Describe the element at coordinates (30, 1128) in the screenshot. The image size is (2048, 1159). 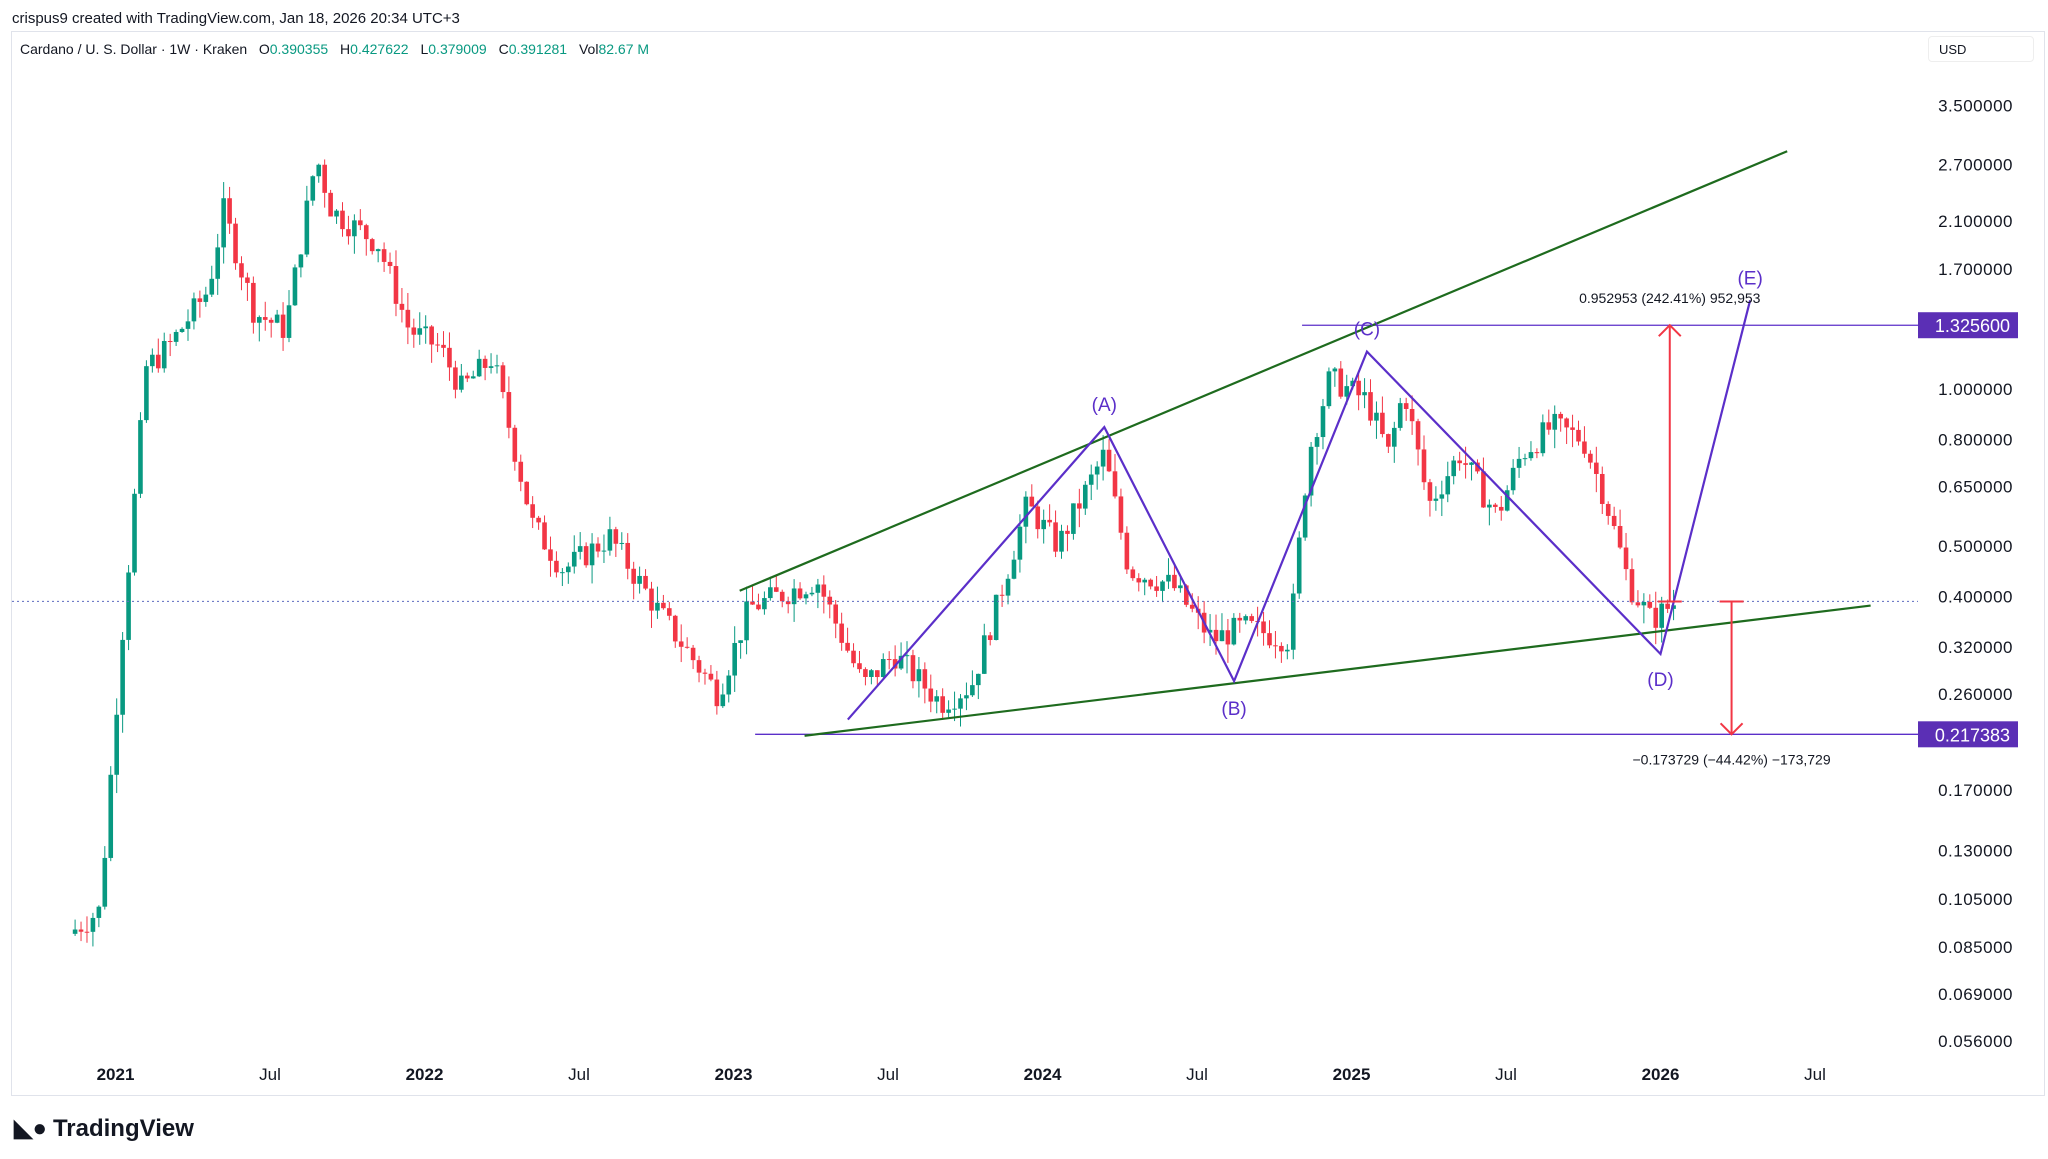
I see `tv-logo-icon: ◣●` at that location.